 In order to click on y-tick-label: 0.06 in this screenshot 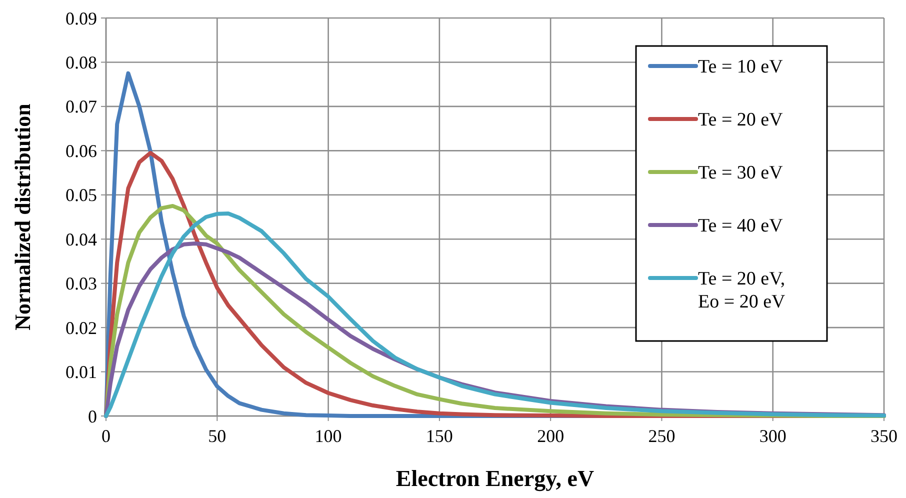, I will do `click(81, 150)`.